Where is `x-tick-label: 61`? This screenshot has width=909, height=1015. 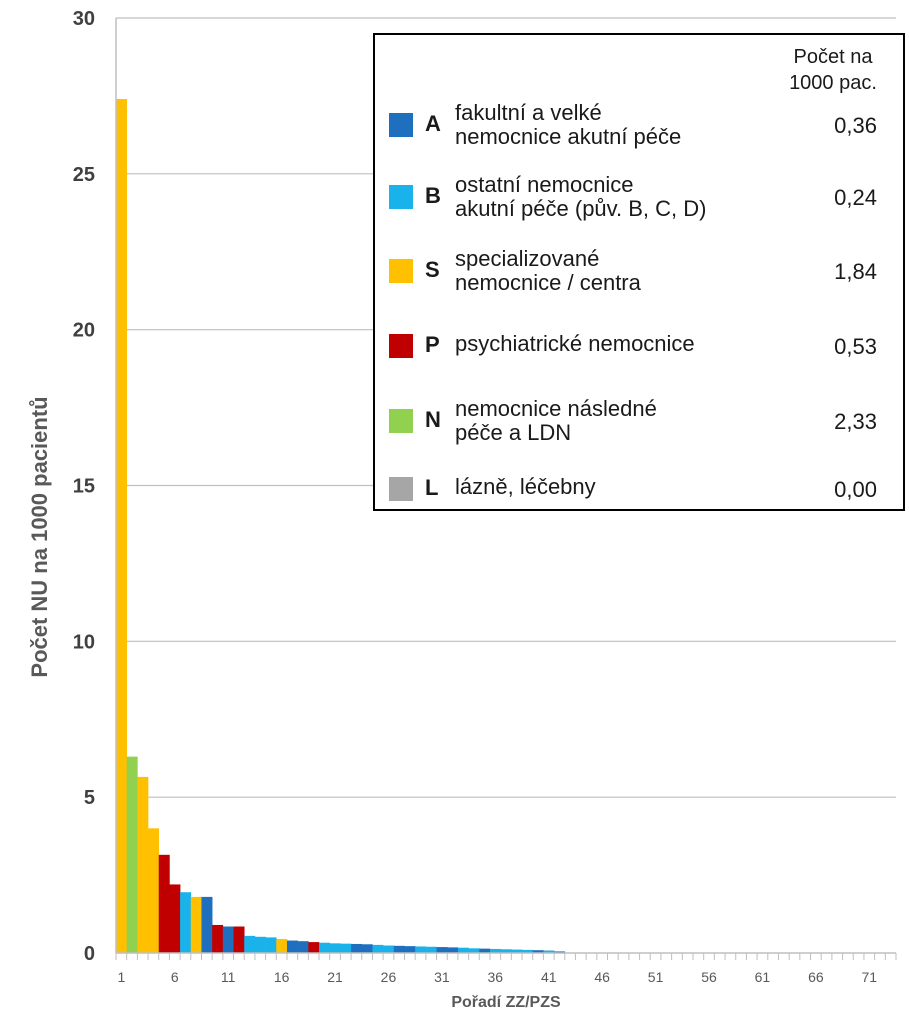 x-tick-label: 61 is located at coordinates (763, 977).